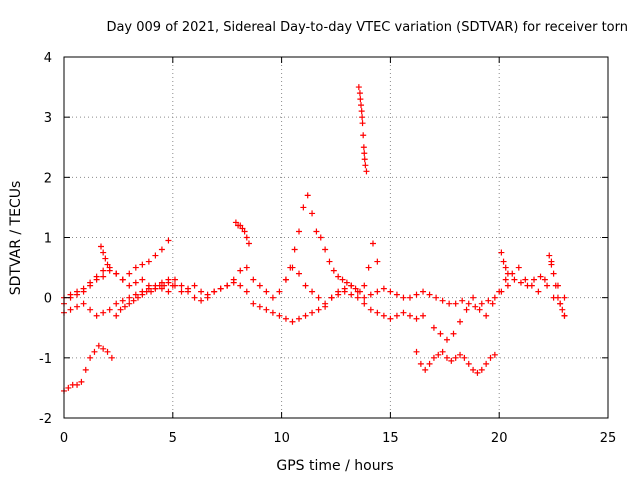 The height and width of the screenshot is (480, 640). What do you see at coordinates (499, 300) in the screenshot?
I see `series-track-j` at bounding box center [499, 300].